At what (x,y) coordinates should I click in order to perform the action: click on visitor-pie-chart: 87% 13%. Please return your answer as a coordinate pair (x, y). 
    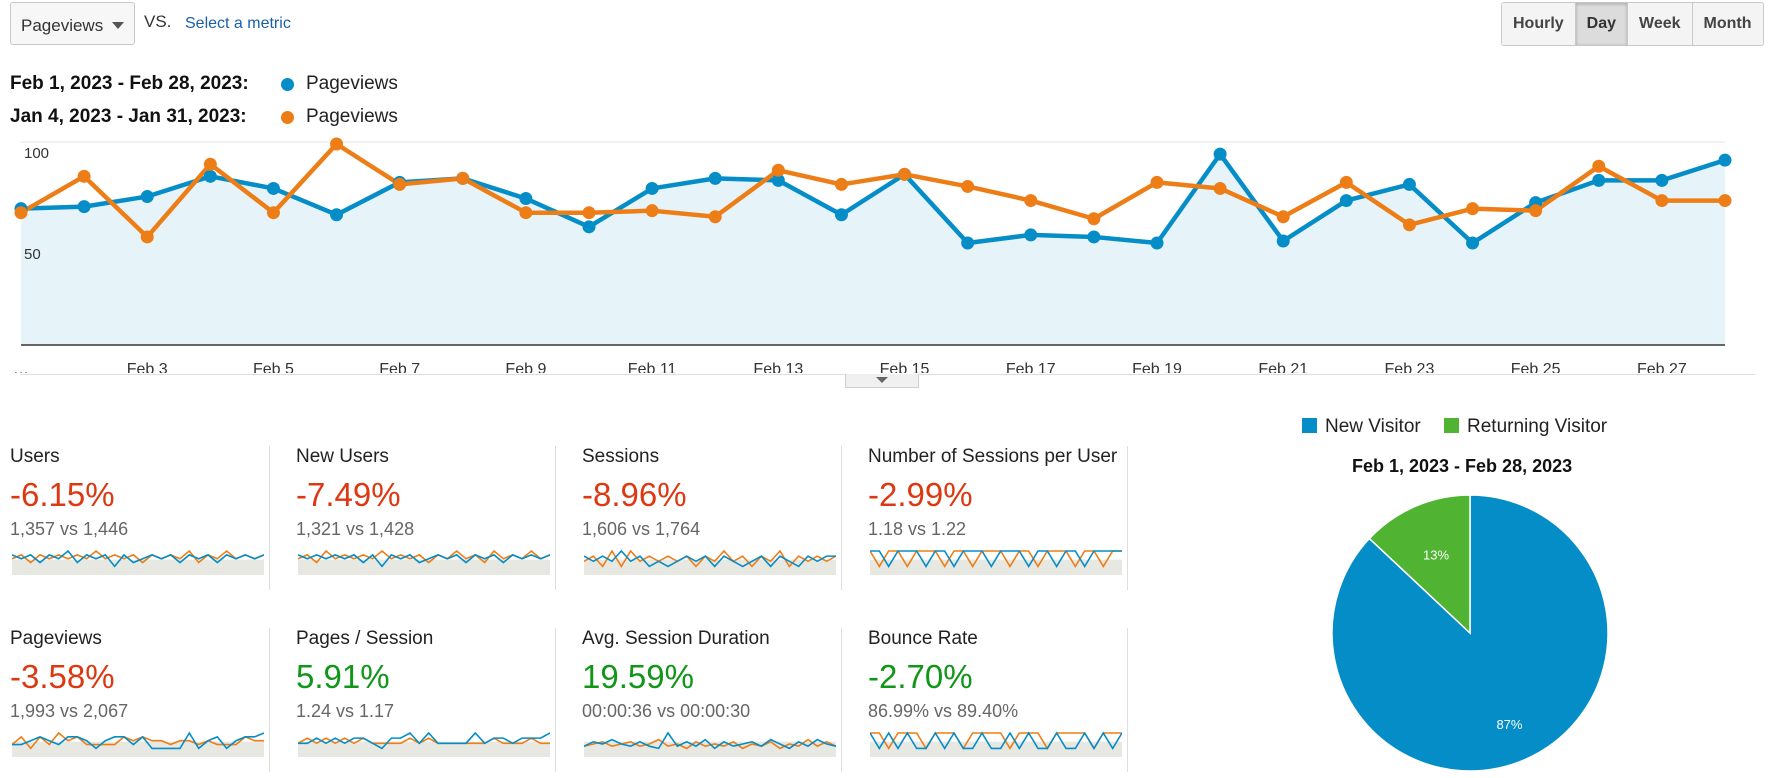
    Looking at the image, I should click on (1470, 633).